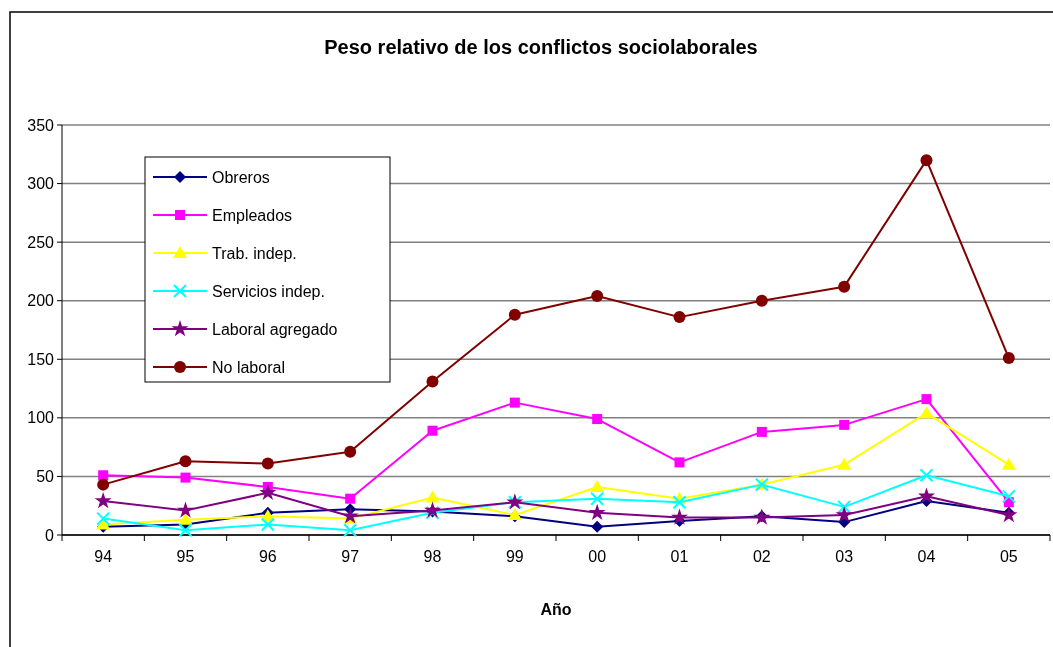 The height and width of the screenshot is (647, 1053). Describe the element at coordinates (248, 367) in the screenshot. I see `legend-label: No laboral` at that location.